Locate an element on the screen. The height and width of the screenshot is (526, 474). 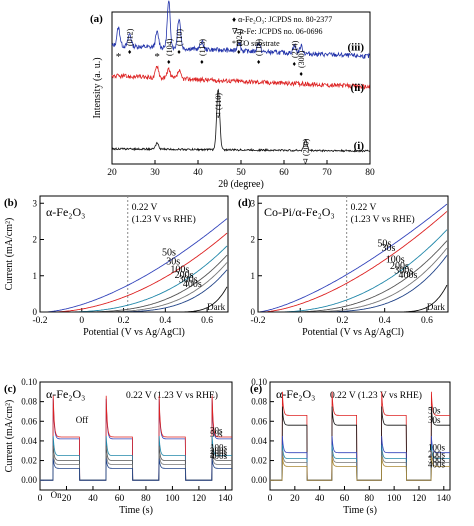
off-label: Off is located at coordinates (82, 420).